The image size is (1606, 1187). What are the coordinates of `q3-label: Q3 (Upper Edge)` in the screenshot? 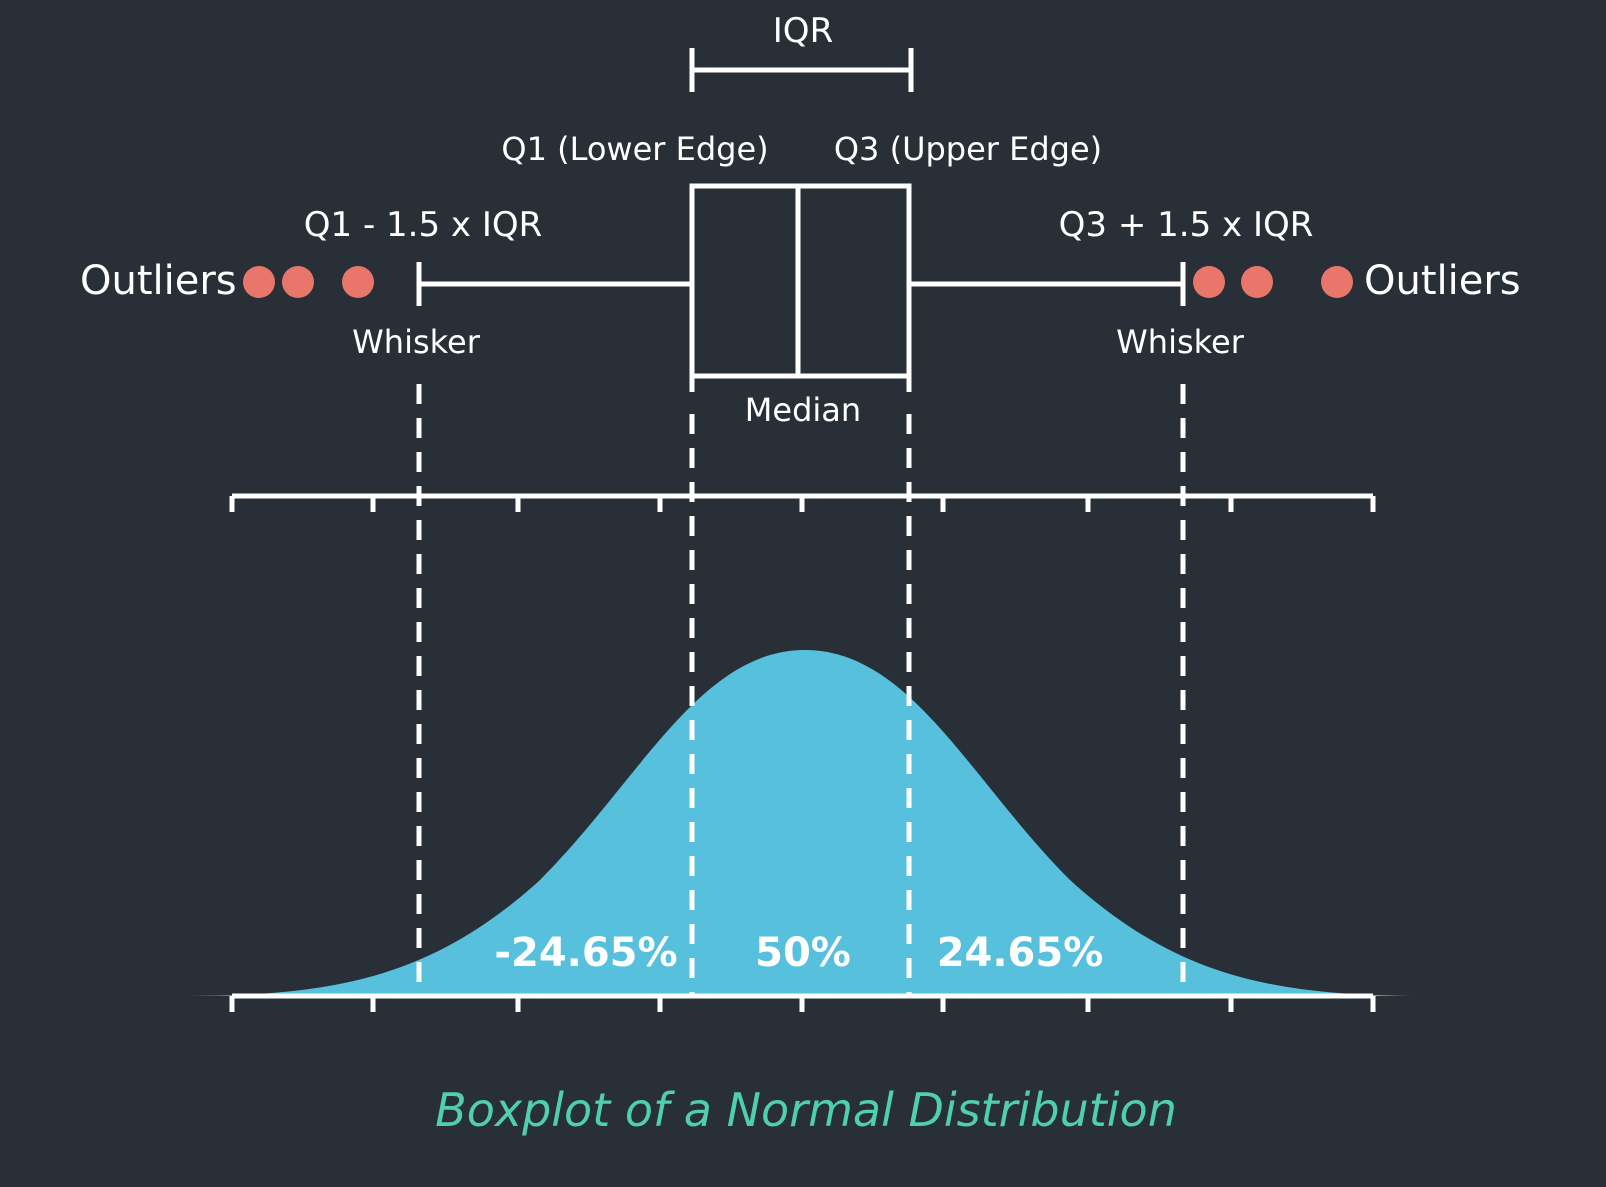 It's located at (968, 149).